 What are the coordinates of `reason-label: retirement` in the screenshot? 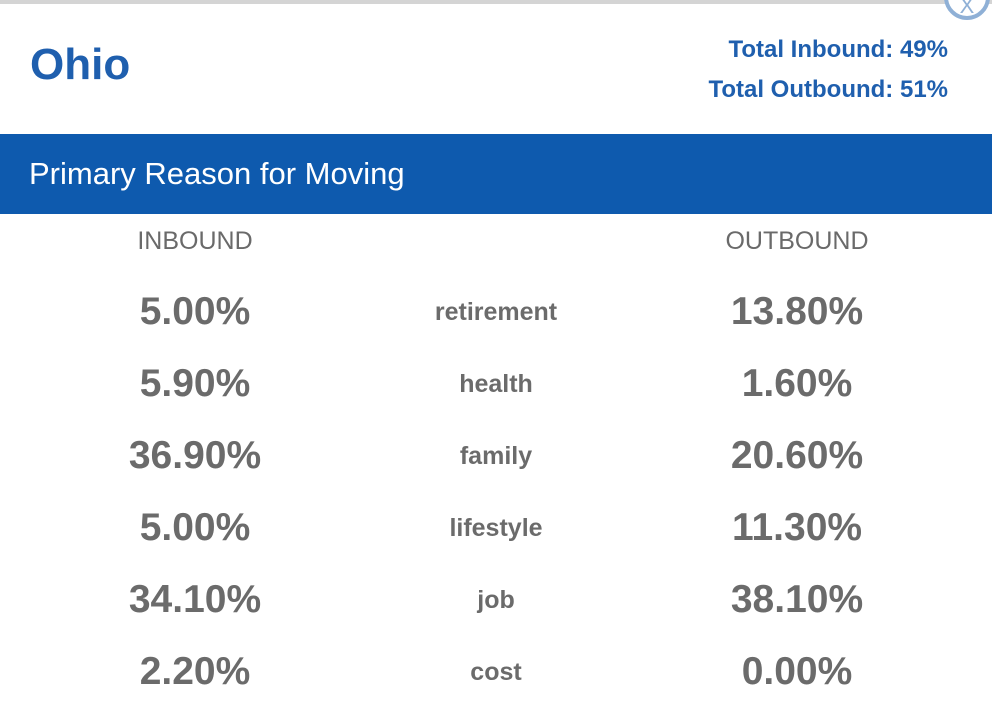 It's located at (496, 312).